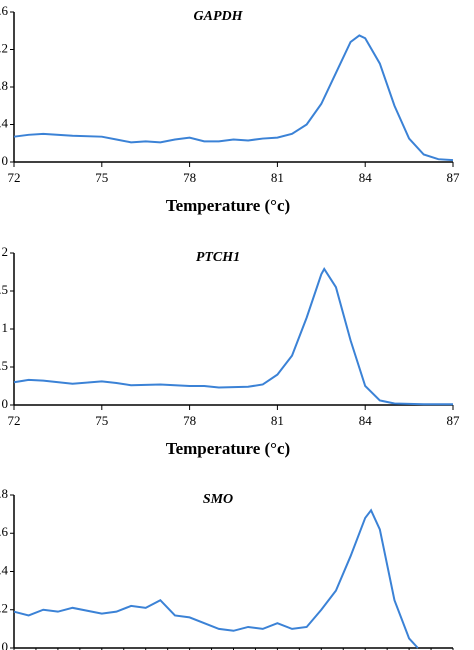 Image resolution: width=474 pixels, height=650 pixels. What do you see at coordinates (5, 327) in the screenshot?
I see `y-tick-label: 1` at bounding box center [5, 327].